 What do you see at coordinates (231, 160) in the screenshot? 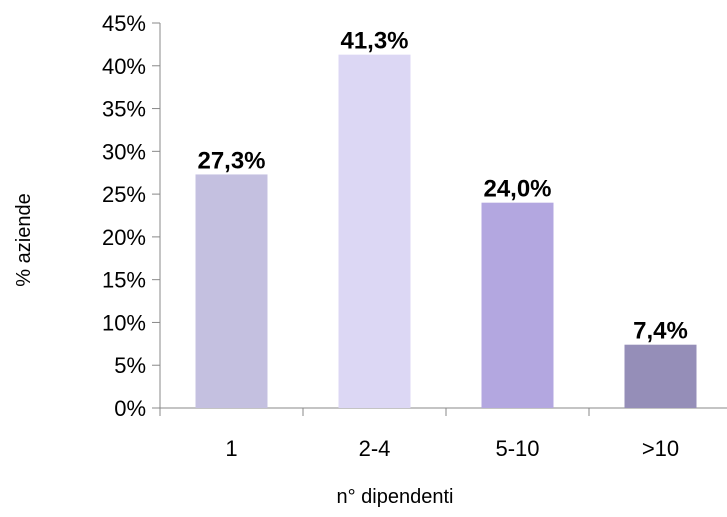
I see `data-label-1: 27,3%` at bounding box center [231, 160].